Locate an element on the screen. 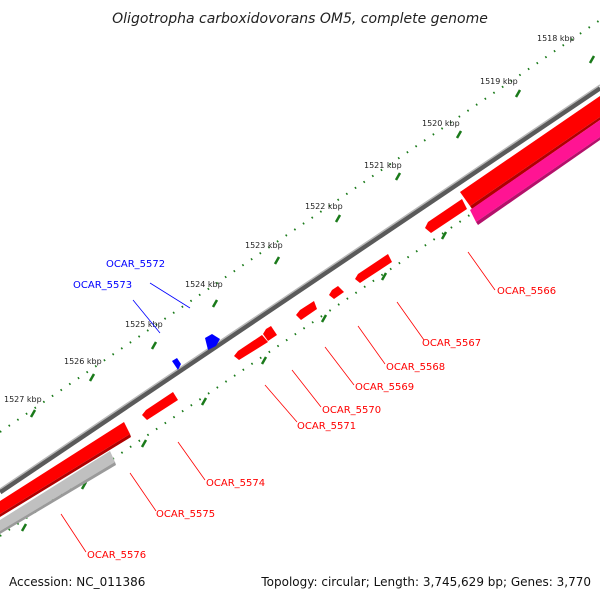 The width and height of the screenshot is (600, 600). ruler-label-1526: 1526 kbp is located at coordinates (83, 361).